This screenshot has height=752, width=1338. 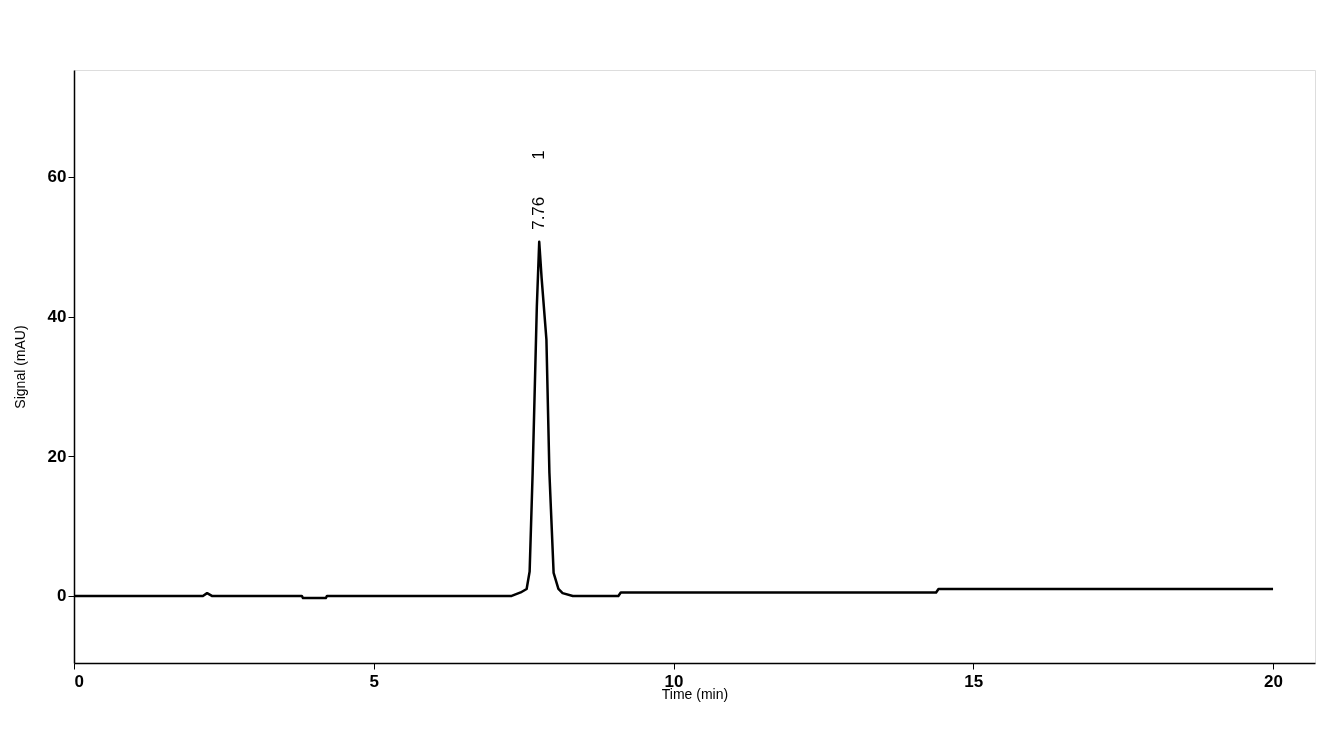 What do you see at coordinates (539, 155) in the screenshot?
I see `annotation: 1` at bounding box center [539, 155].